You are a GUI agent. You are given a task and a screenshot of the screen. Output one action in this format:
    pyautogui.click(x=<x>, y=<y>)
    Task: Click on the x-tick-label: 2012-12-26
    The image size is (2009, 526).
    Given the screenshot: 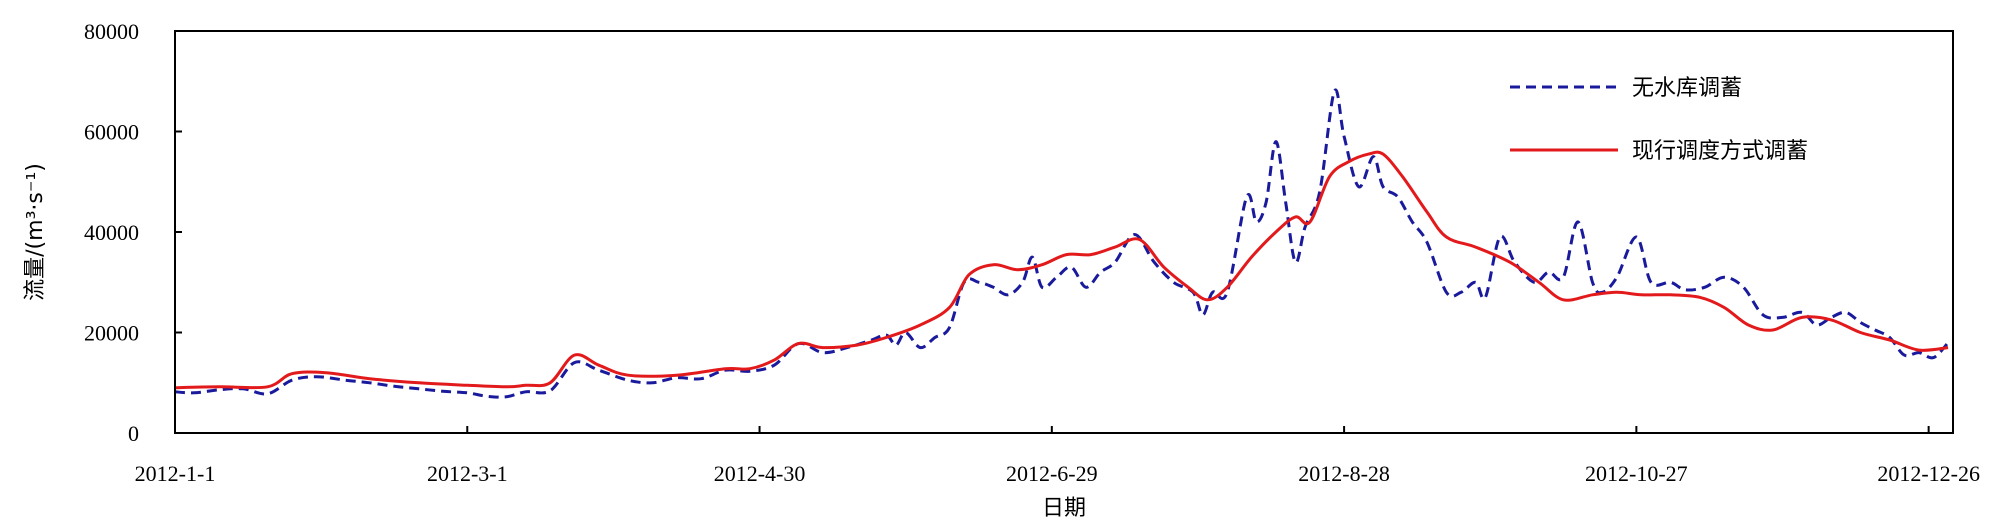 What is the action you would take?
    pyautogui.click(x=1928, y=473)
    